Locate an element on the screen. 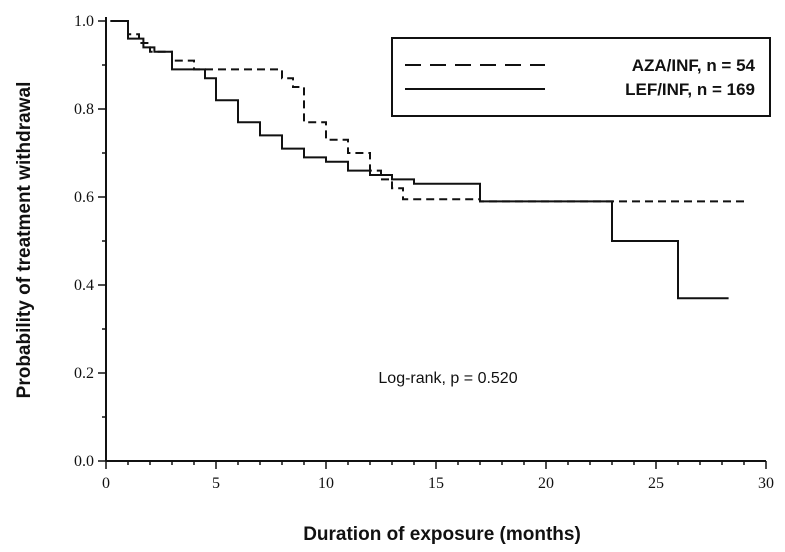 The image size is (785, 552). x-tick-label: 0 is located at coordinates (106, 483).